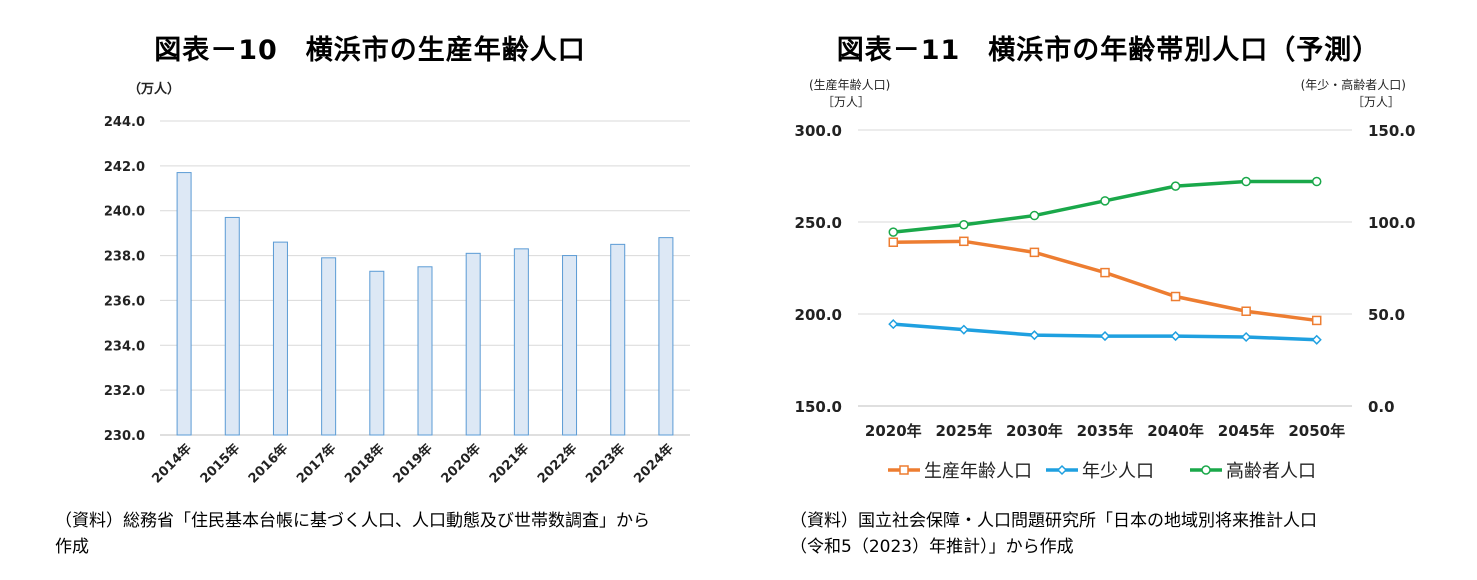 The height and width of the screenshot is (580, 1477). I want to click on x-tick-label: 2019年, so click(413, 464).